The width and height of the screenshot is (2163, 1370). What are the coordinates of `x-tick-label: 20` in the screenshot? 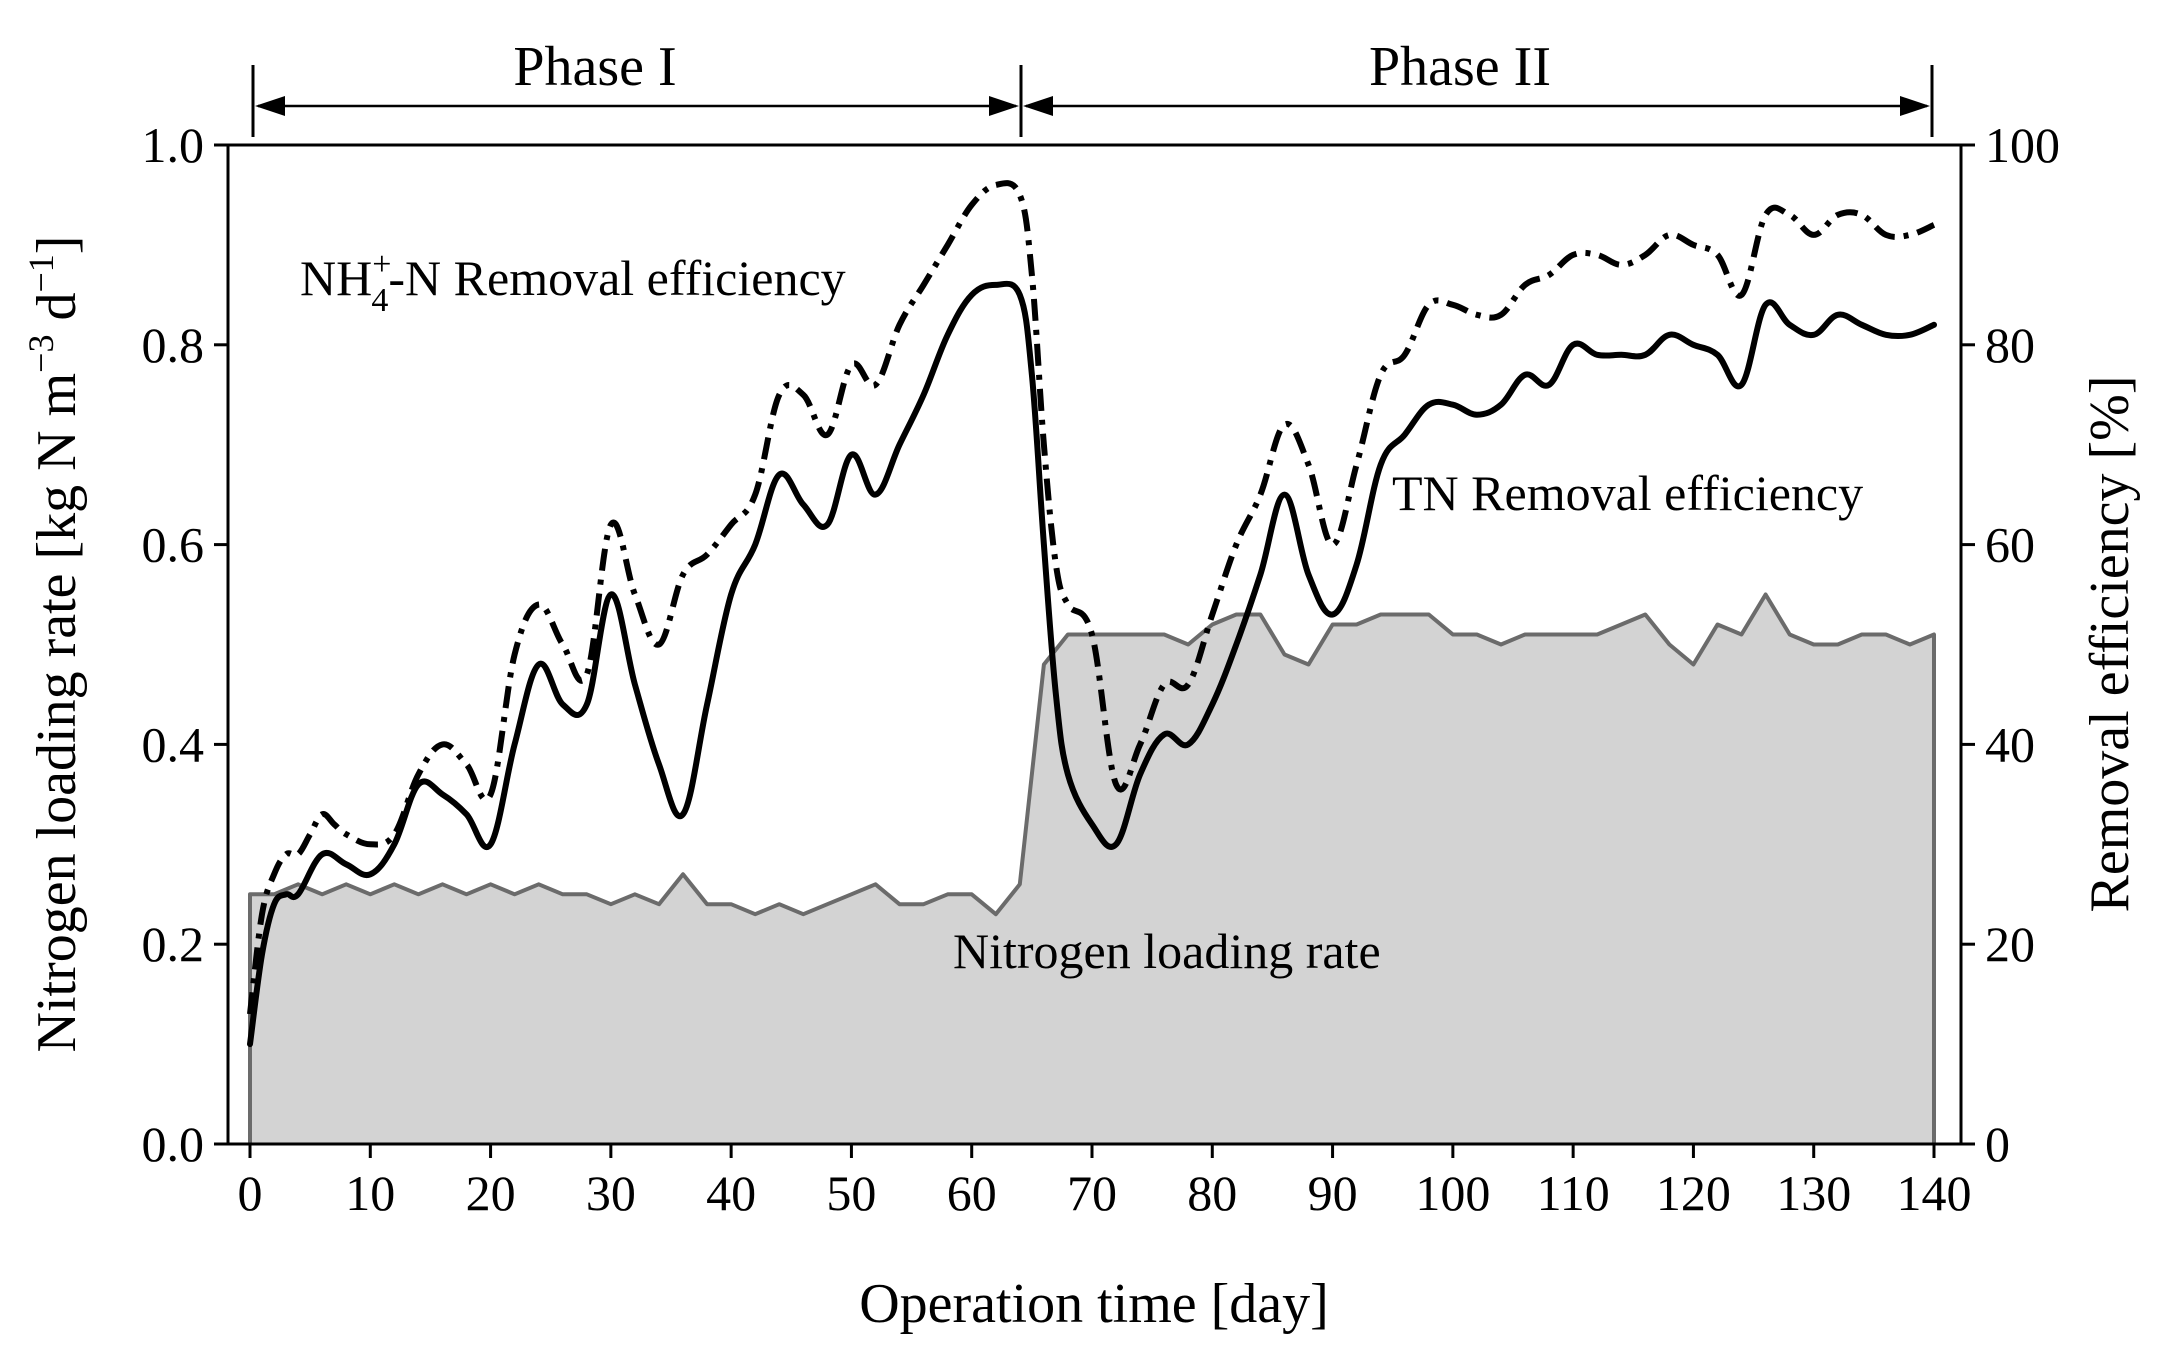 It's located at (491, 1193).